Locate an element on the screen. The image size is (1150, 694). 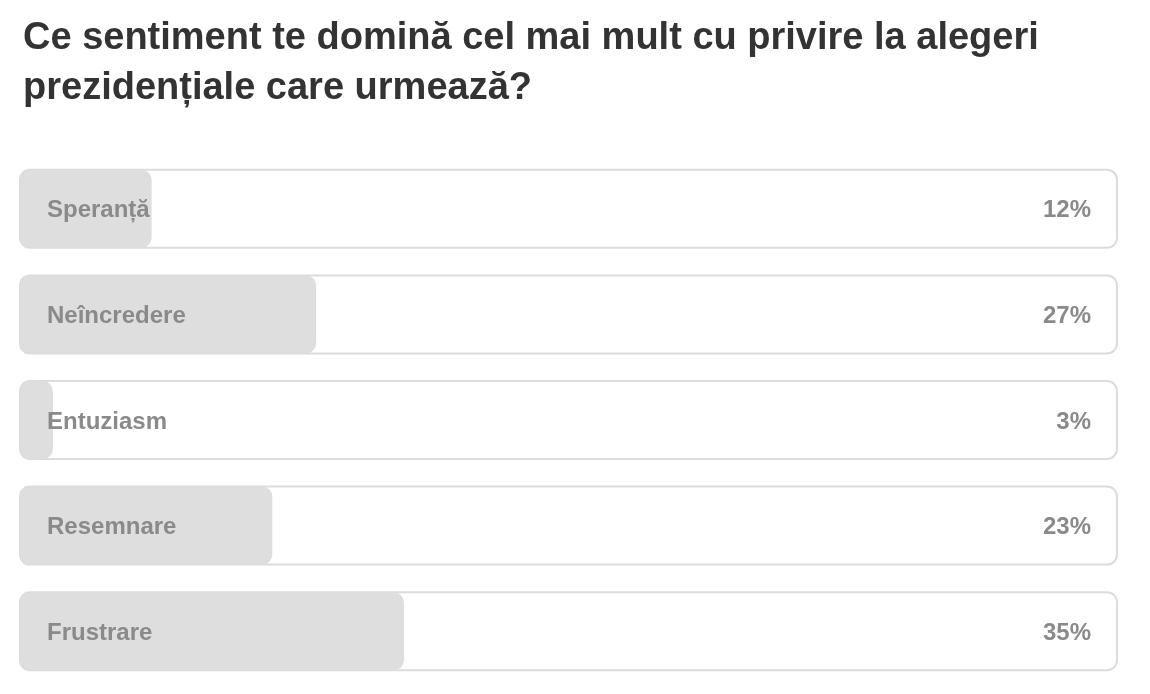
data-label: 27% is located at coordinates (1066, 314).